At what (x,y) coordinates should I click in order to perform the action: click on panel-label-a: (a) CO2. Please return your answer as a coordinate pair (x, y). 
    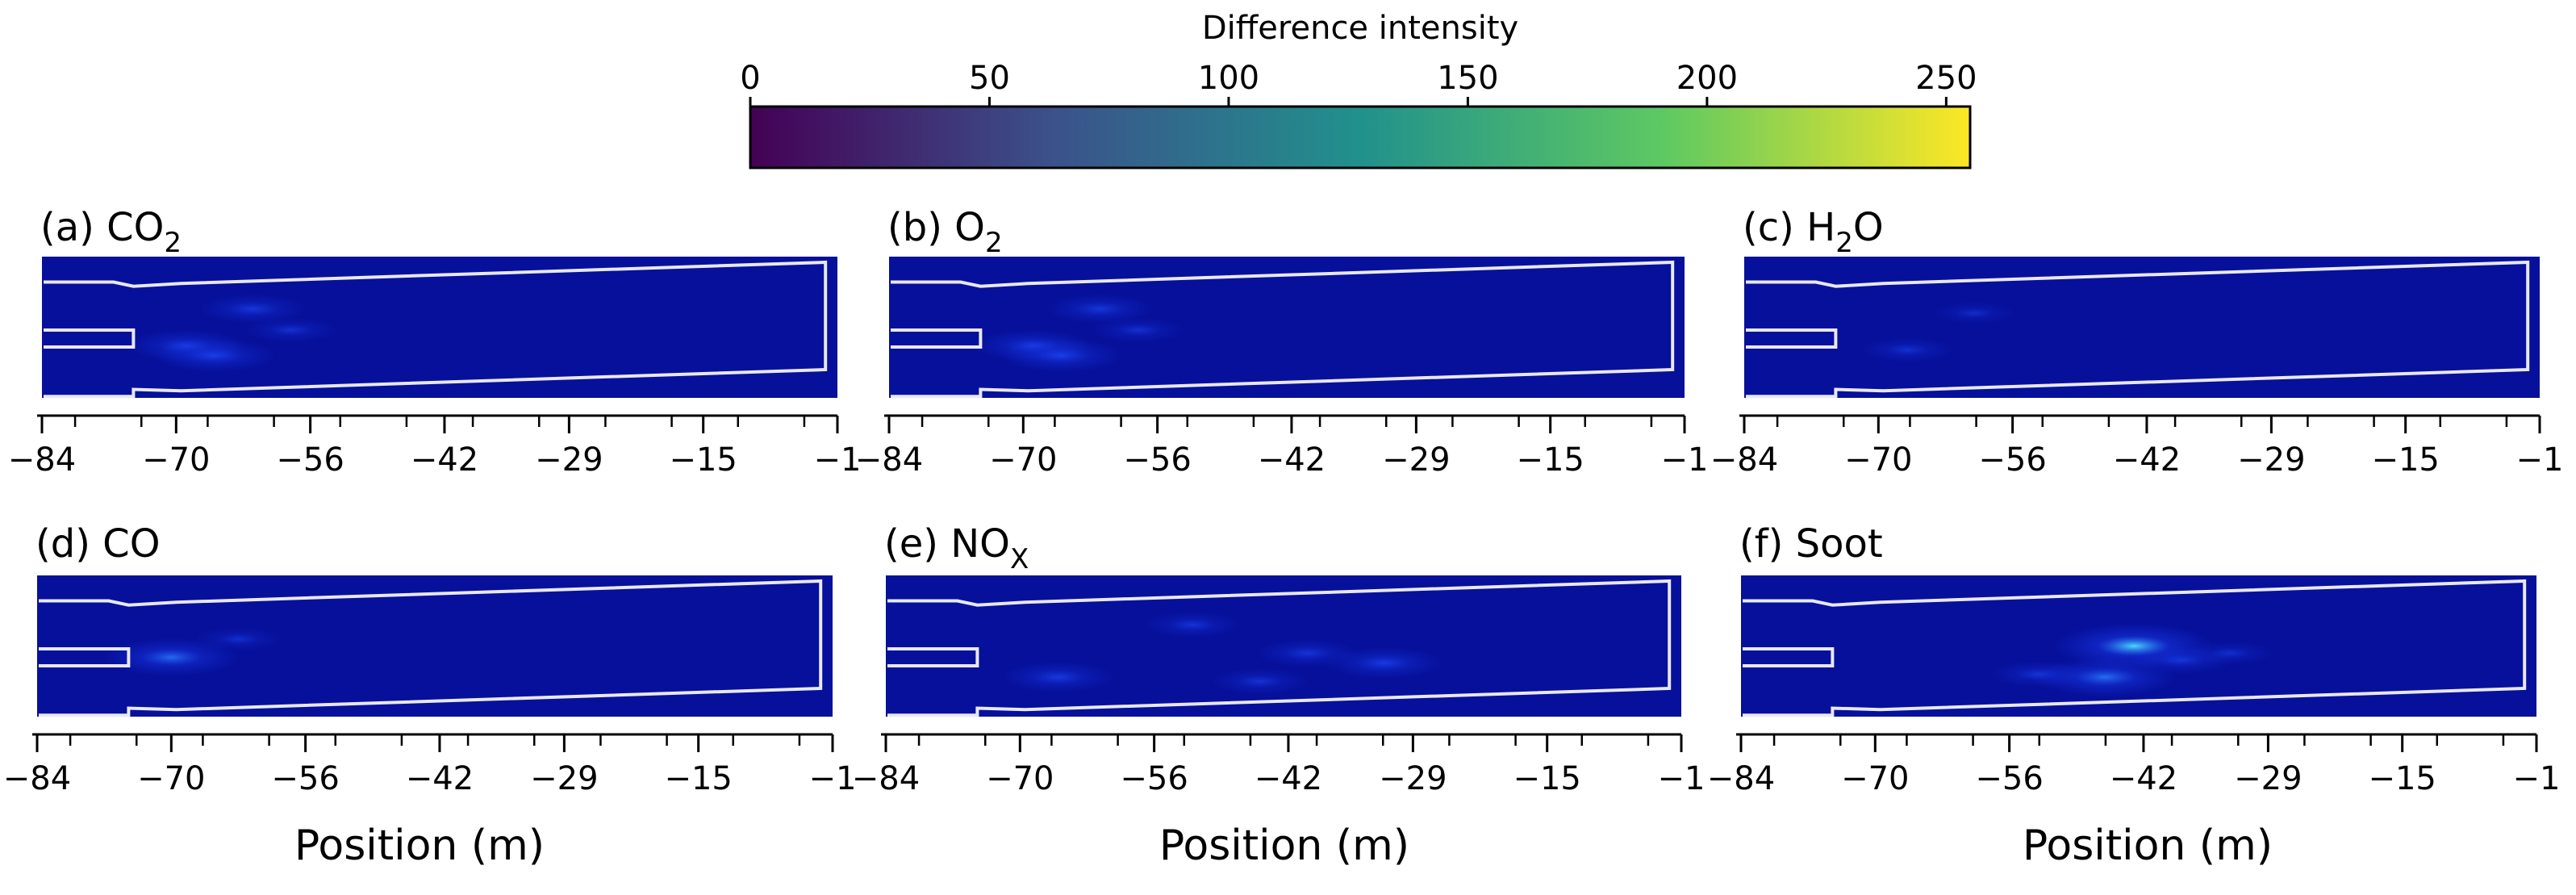
    Looking at the image, I should click on (111, 232).